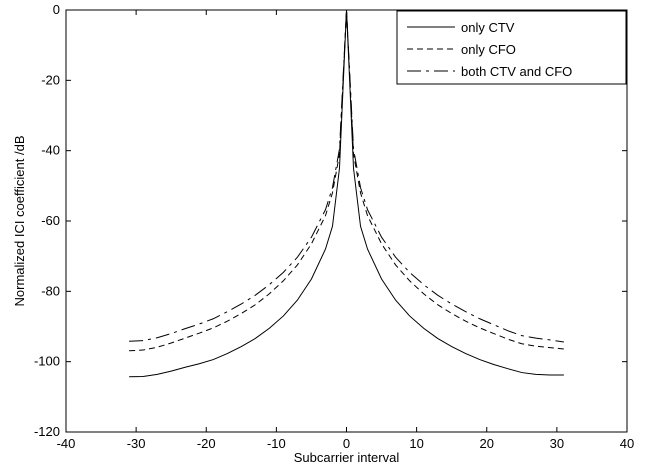 The image size is (654, 468). Describe the element at coordinates (346, 443) in the screenshot. I see `x-tick-label: 0` at that location.